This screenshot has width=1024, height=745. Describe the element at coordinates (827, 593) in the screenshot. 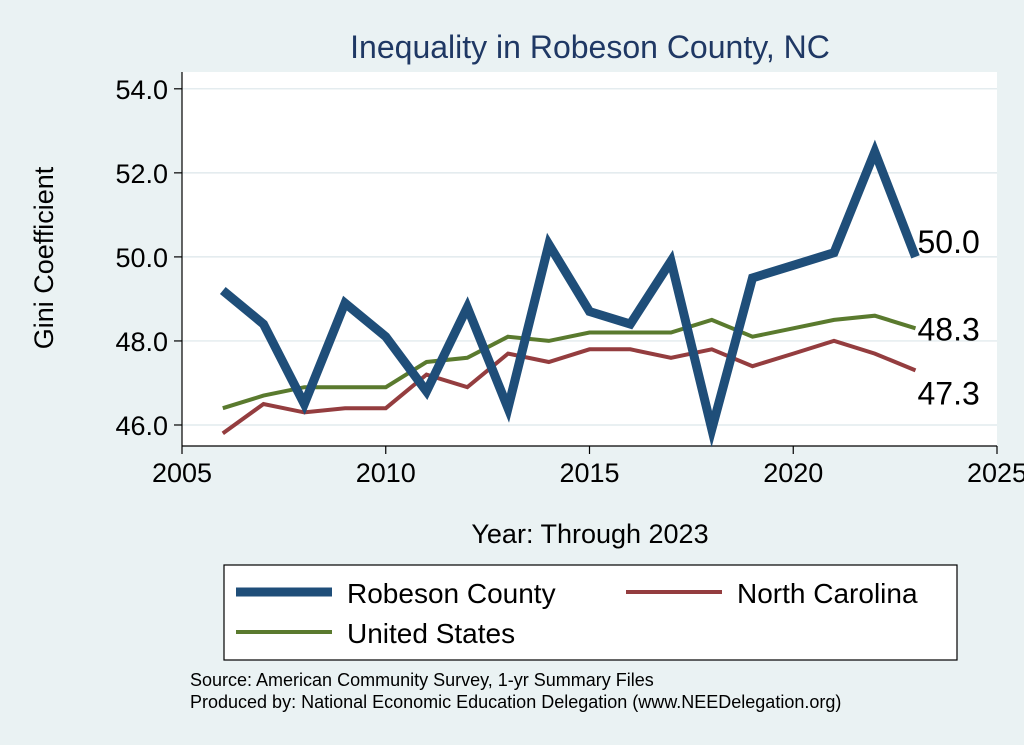

I see `legend-label-north-carolina: North Carolina` at that location.